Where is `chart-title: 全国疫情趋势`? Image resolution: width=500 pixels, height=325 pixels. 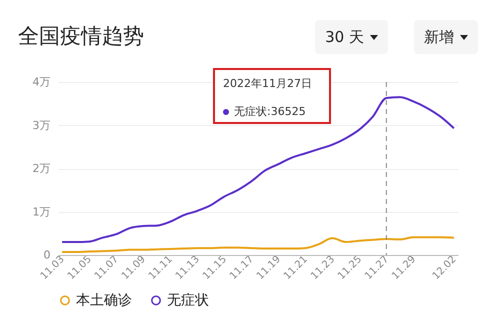
chart-title: 全国疫情趋势 is located at coordinates (81, 36).